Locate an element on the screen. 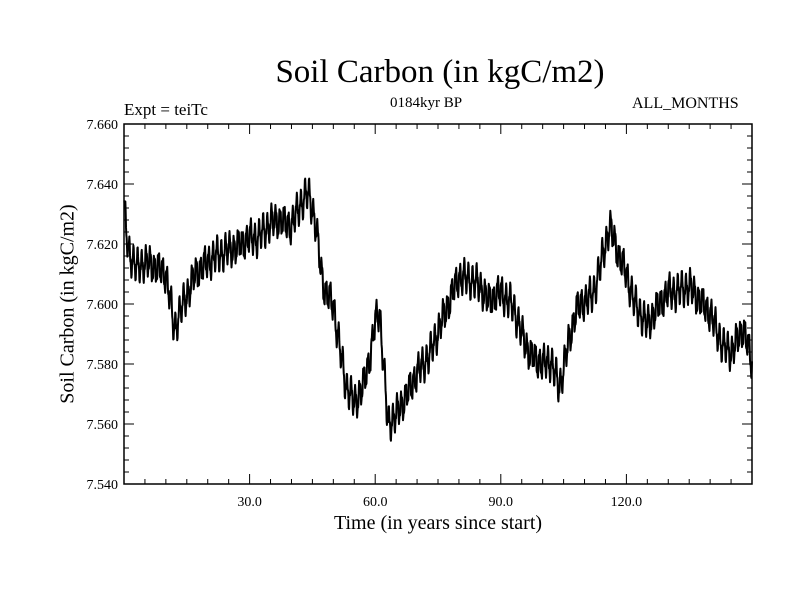 The height and width of the screenshot is (600, 800). y-tick-label: 7.660 is located at coordinates (103, 125).